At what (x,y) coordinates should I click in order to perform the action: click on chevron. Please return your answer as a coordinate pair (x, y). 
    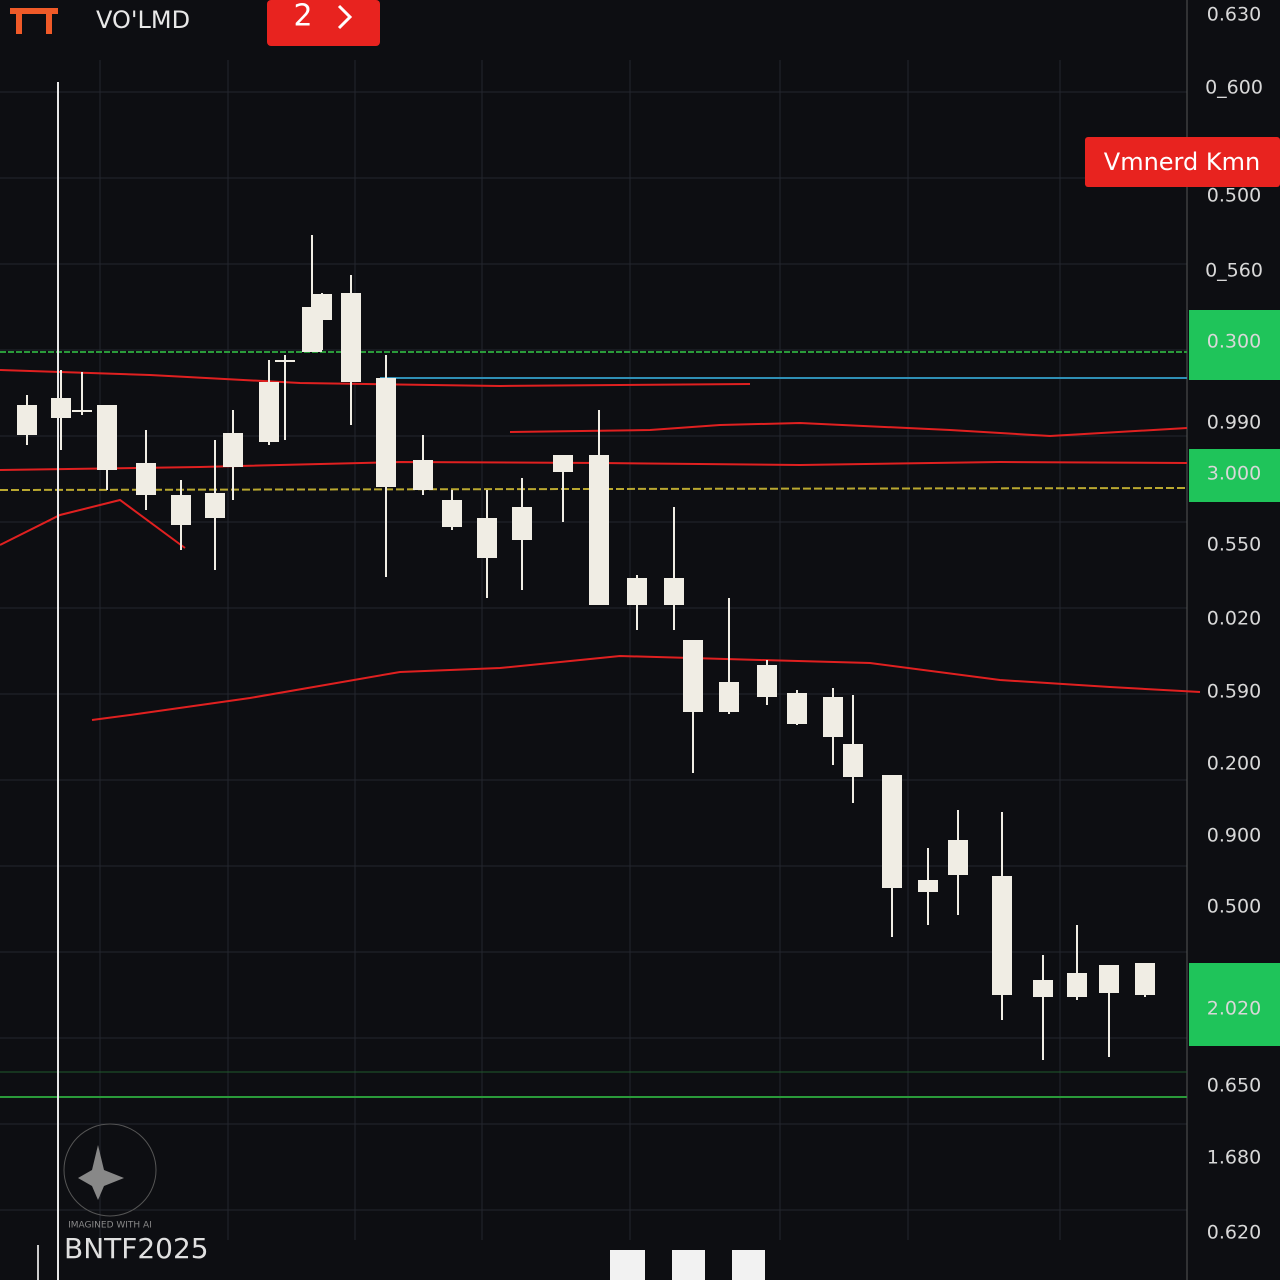
    Looking at the image, I should click on (345, 17).